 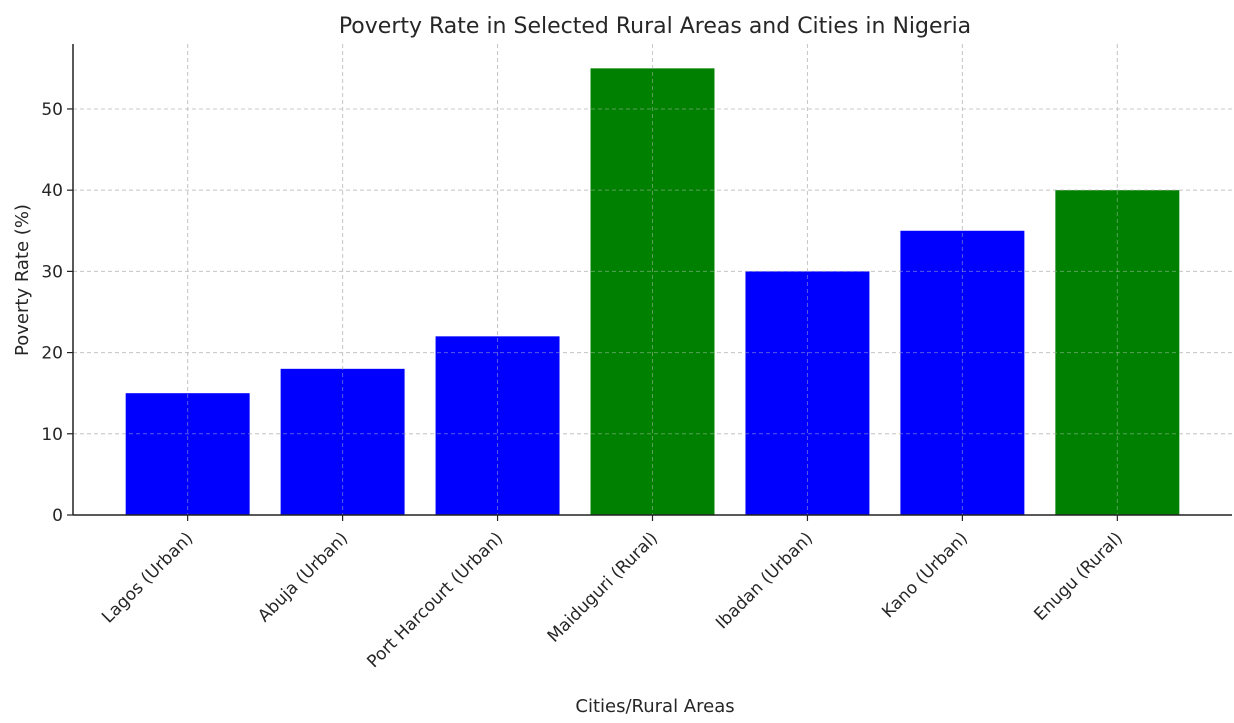 I want to click on x-tick-label: Abuja (Urban), so click(x=303, y=577).